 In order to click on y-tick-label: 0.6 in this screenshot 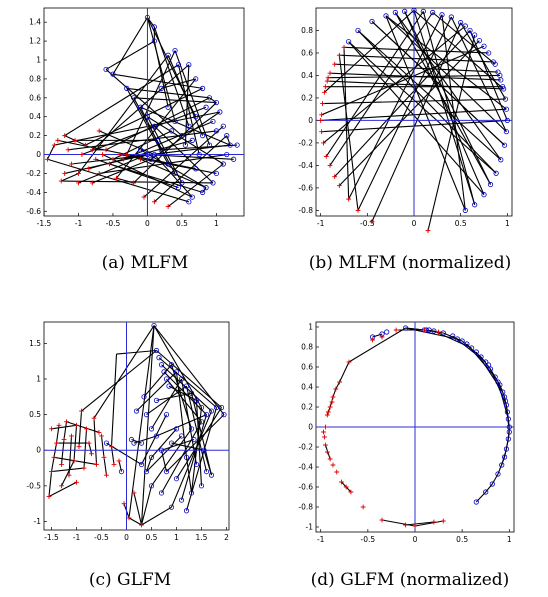, I will do `click(307, 52)`.